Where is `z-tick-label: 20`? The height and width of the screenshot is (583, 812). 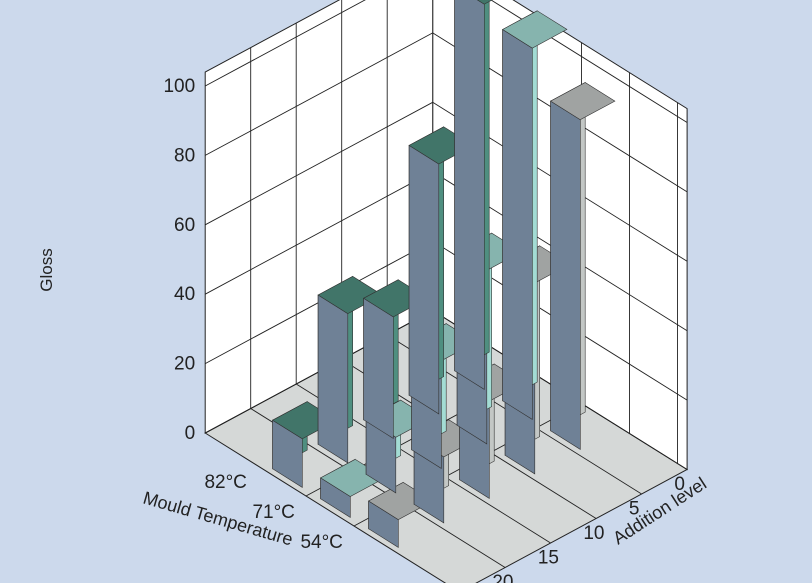
z-tick-label: 20 is located at coordinates (502, 577).